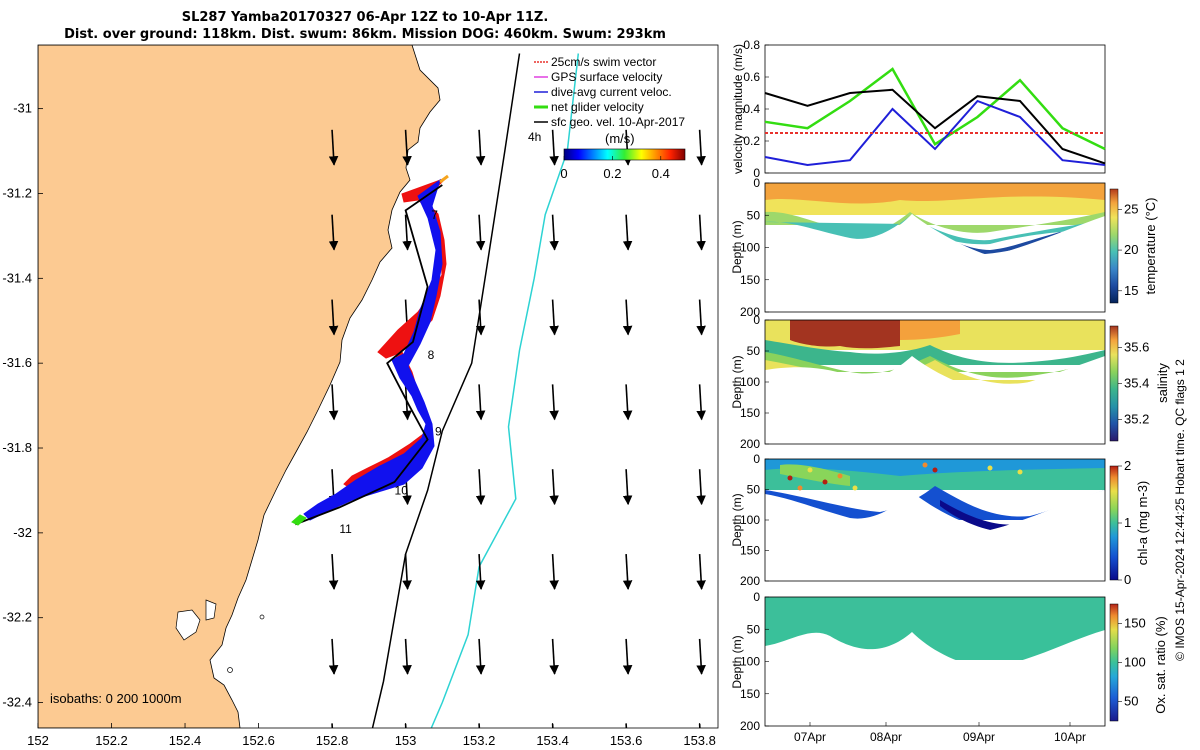  I want to click on map-y-axis: -31 -31.2 -31.4 -31.6 -31.8 -32 -32.2 -32.4, so click(22, 405).